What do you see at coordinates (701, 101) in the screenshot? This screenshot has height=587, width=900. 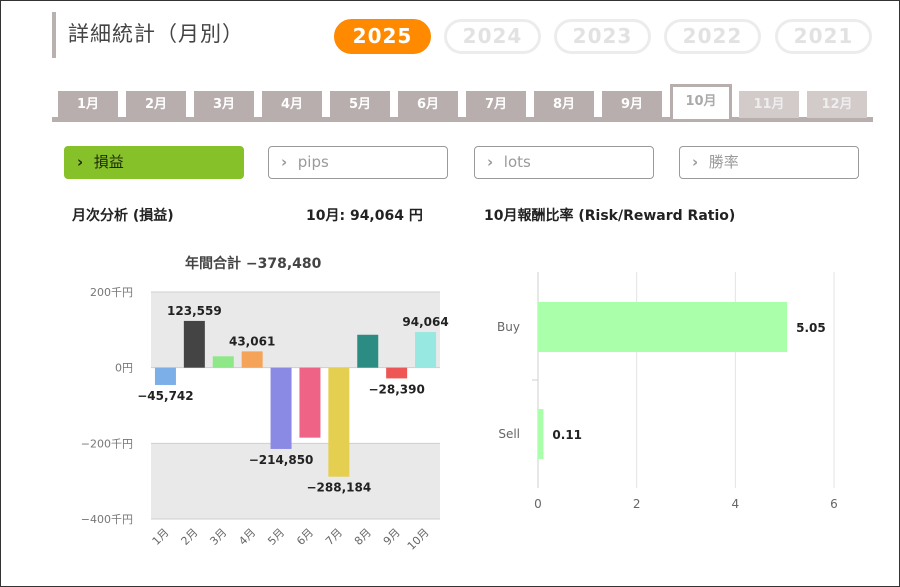 I see `tab-month-10: 10月` at bounding box center [701, 101].